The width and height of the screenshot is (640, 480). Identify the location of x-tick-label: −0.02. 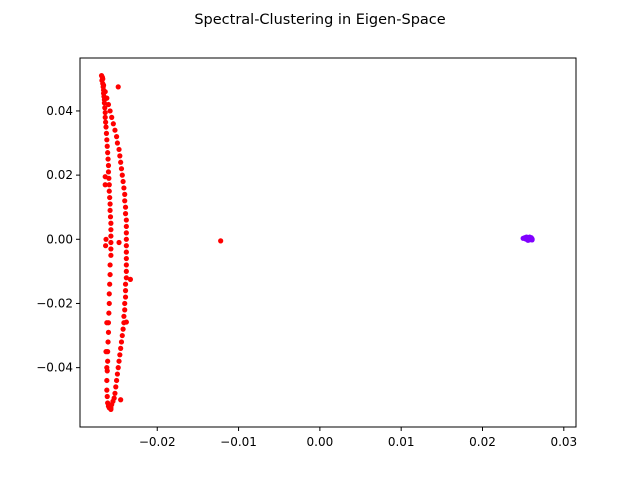
(157, 442).